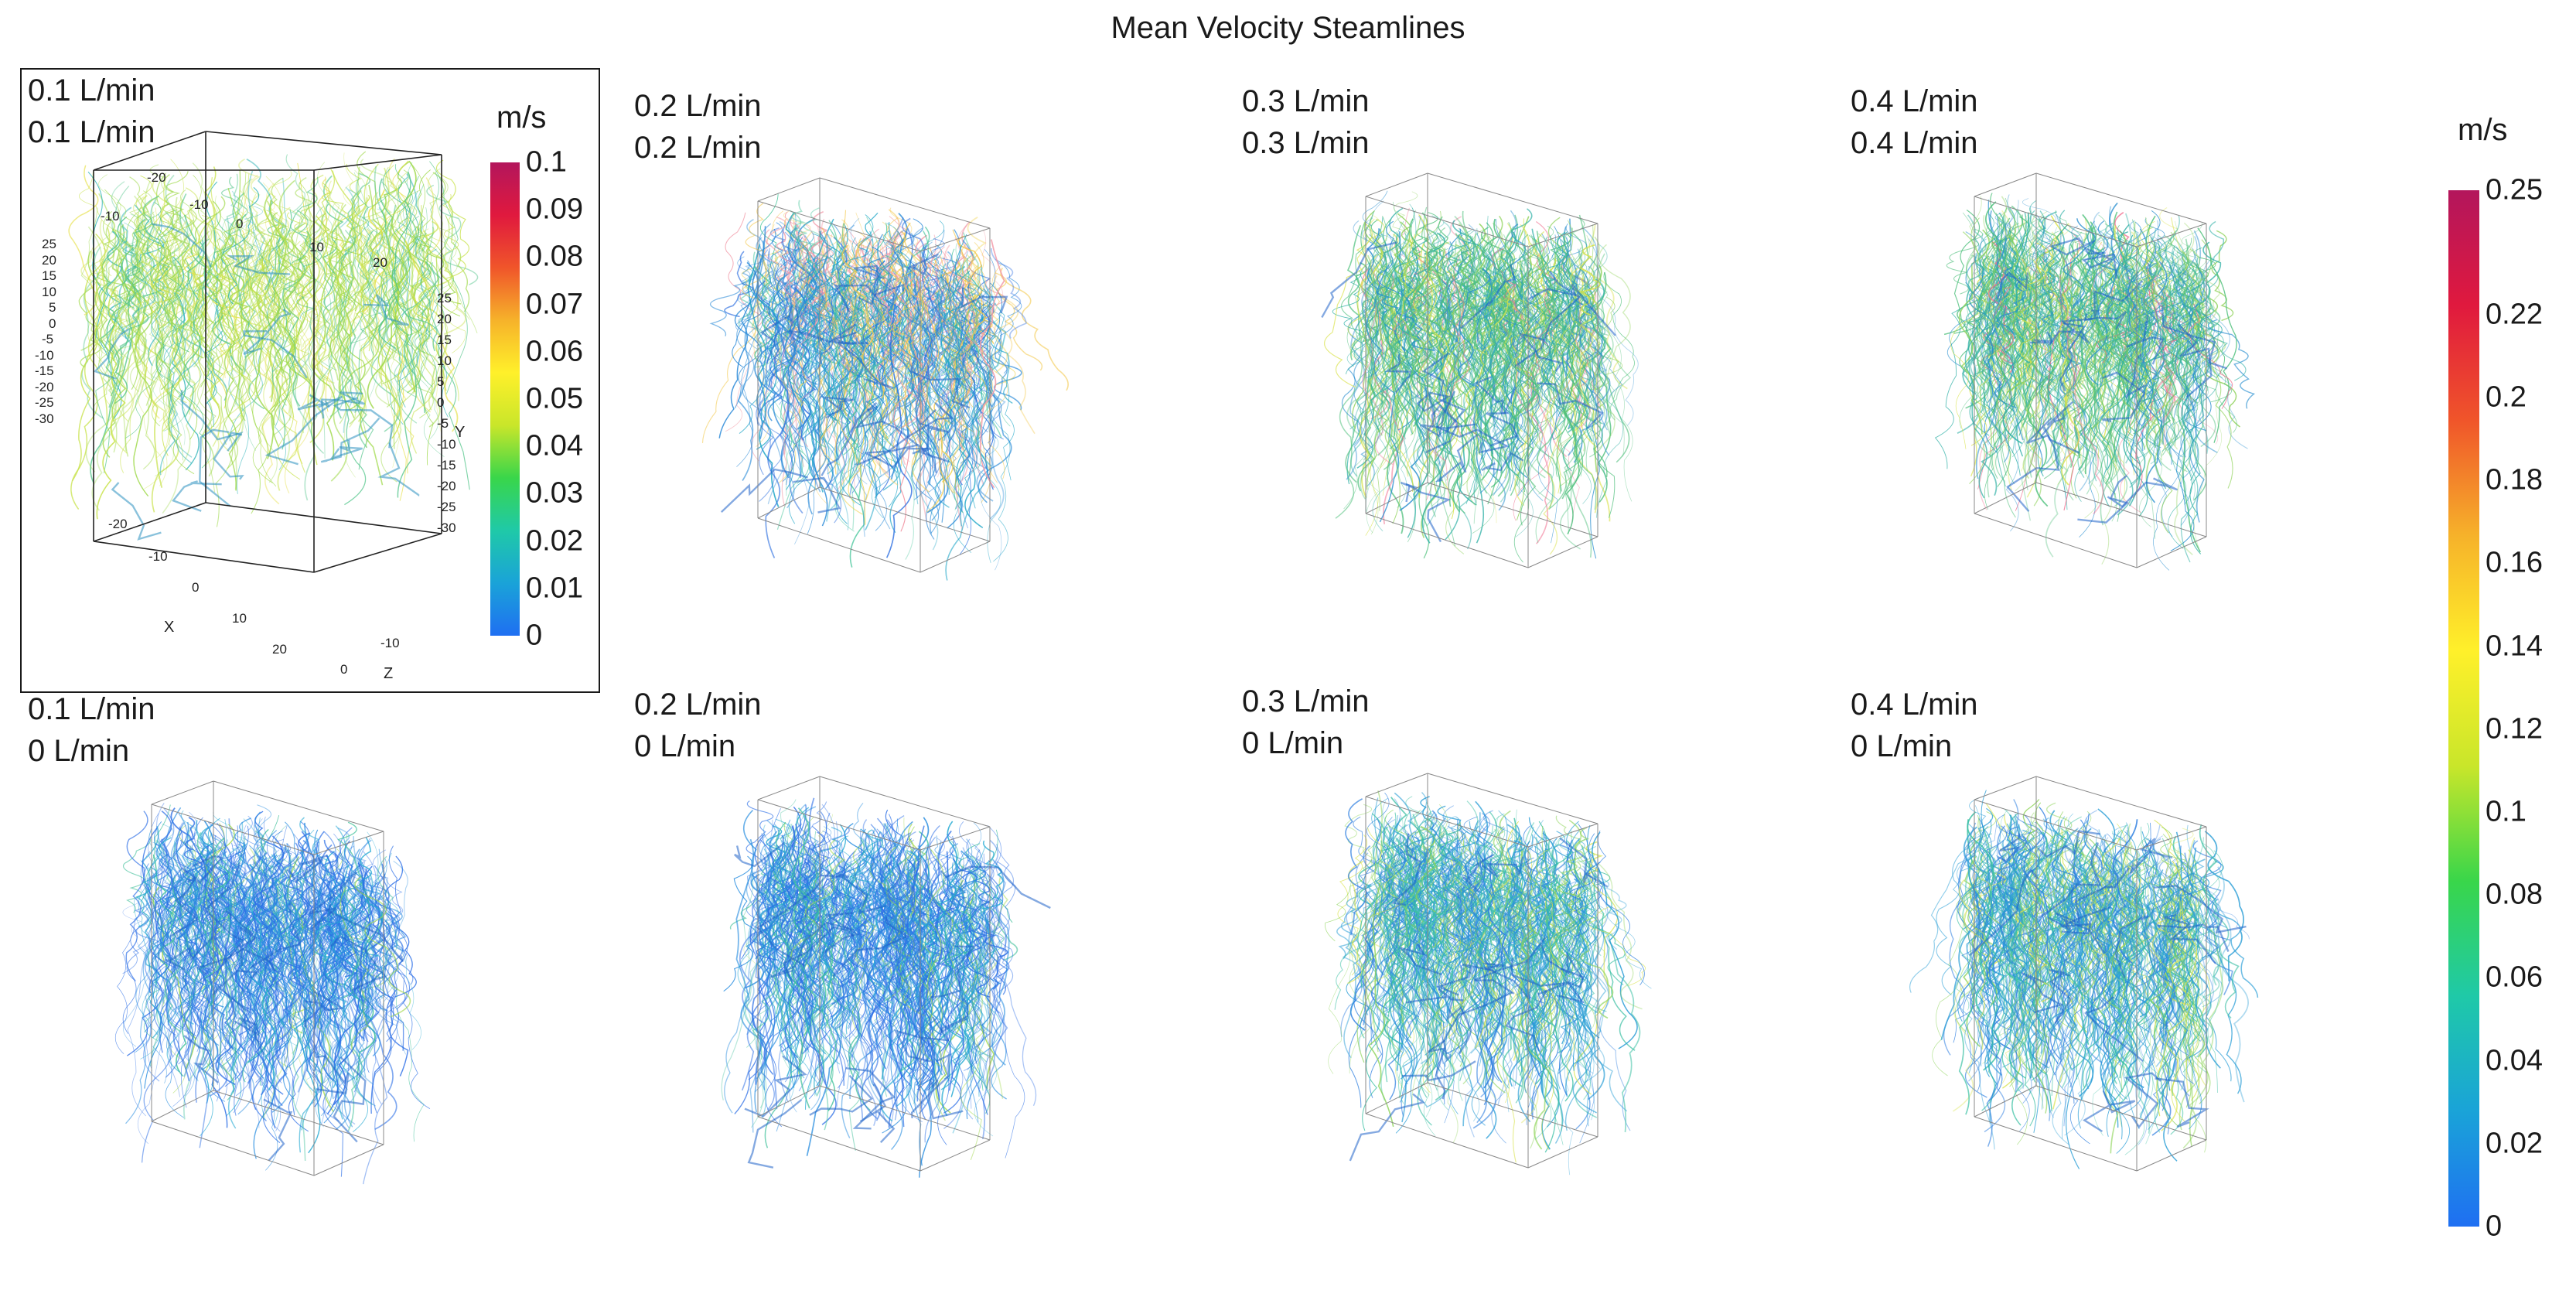 The width and height of the screenshot is (2576, 1307). I want to click on axis-tick-label: 10, so click(445, 360).